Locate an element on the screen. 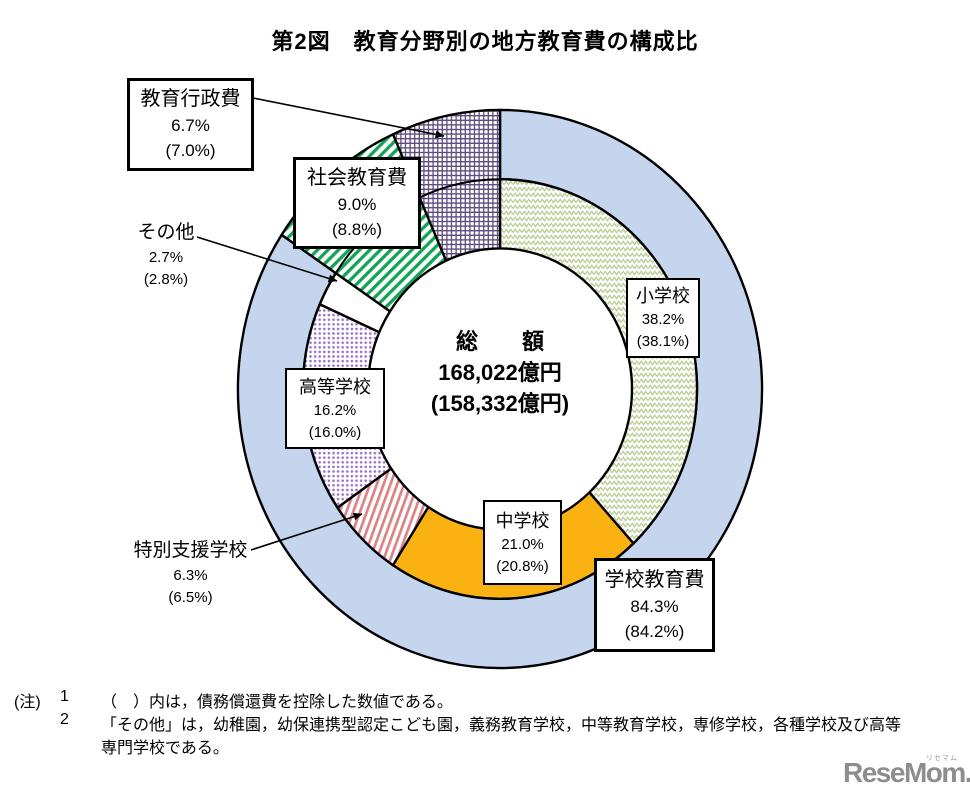  label-other-pct-paren: (2.8%) is located at coordinates (166, 279).